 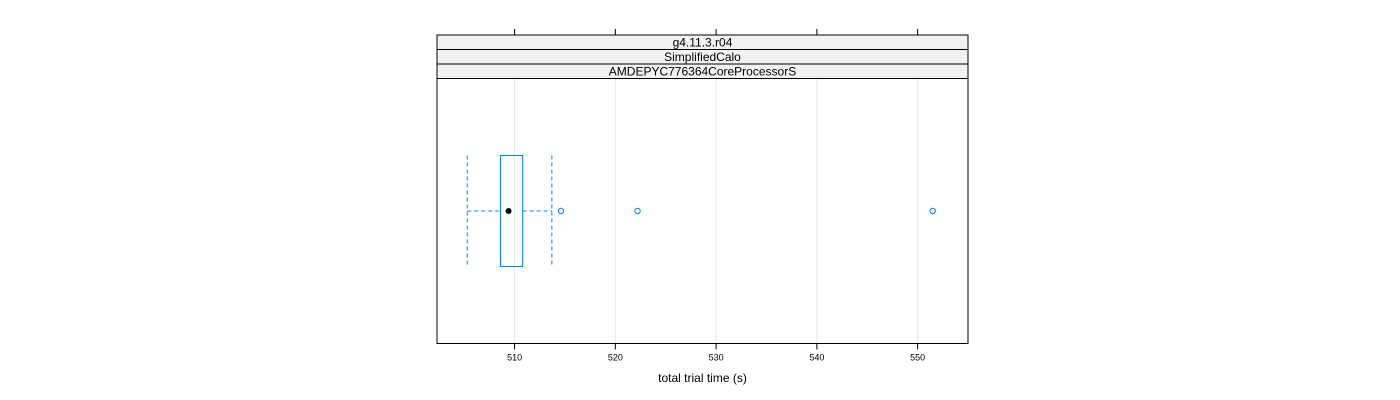 I want to click on tick-label: 540, so click(x=816, y=358).